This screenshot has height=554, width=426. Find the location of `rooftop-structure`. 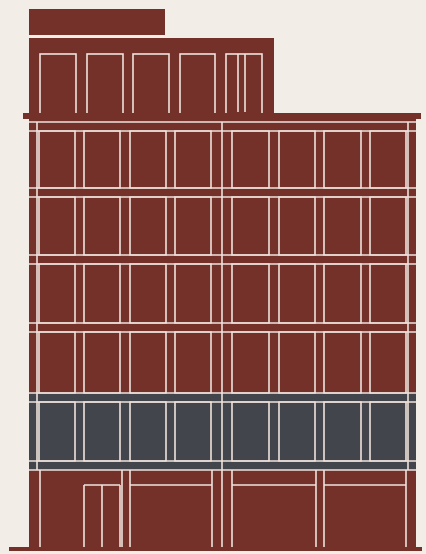

rooftop-structure is located at coordinates (97, 22).